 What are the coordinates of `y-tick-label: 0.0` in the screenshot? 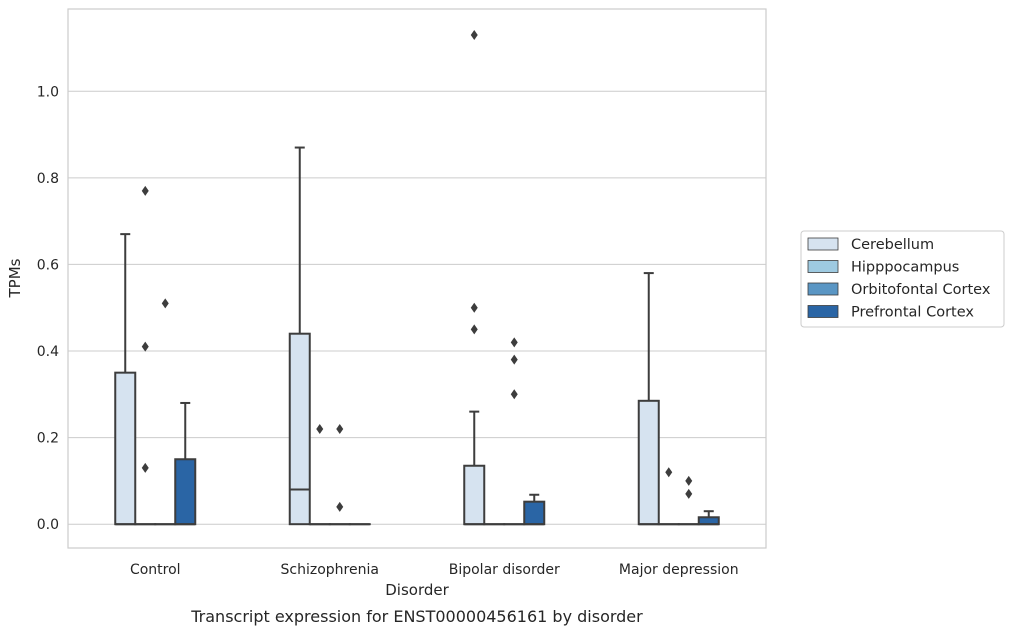 It's located at (48, 525).